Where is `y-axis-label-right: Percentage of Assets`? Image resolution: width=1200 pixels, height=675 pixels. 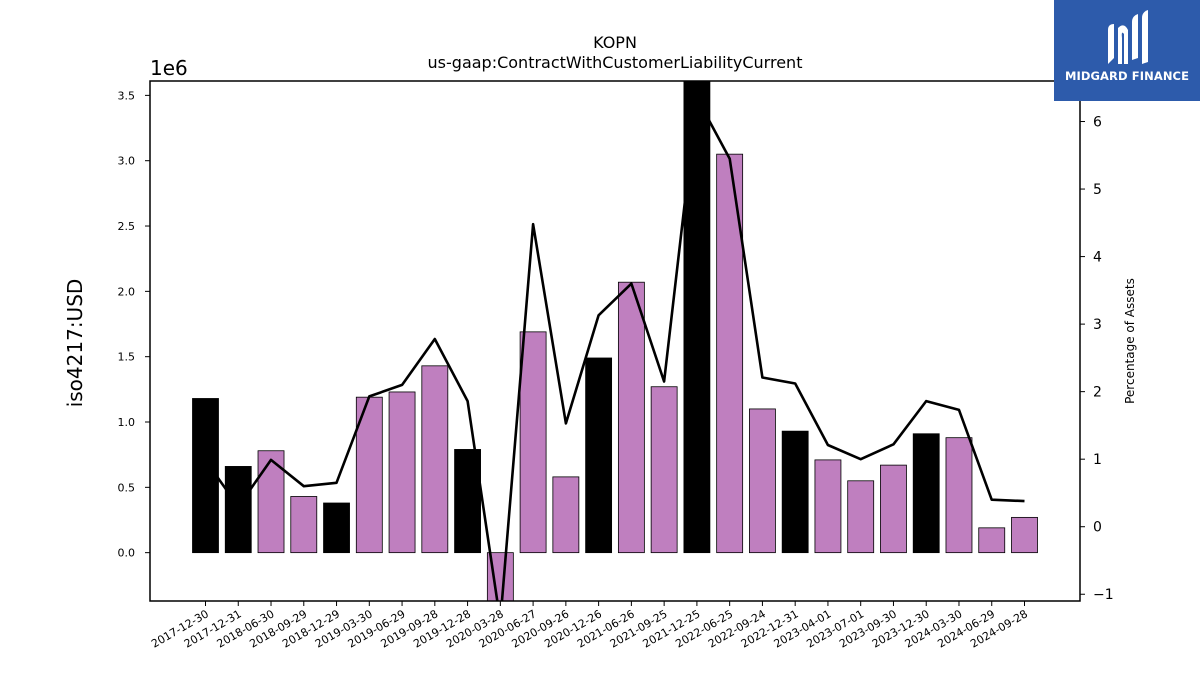 y-axis-label-right: Percentage of Assets is located at coordinates (1130, 341).